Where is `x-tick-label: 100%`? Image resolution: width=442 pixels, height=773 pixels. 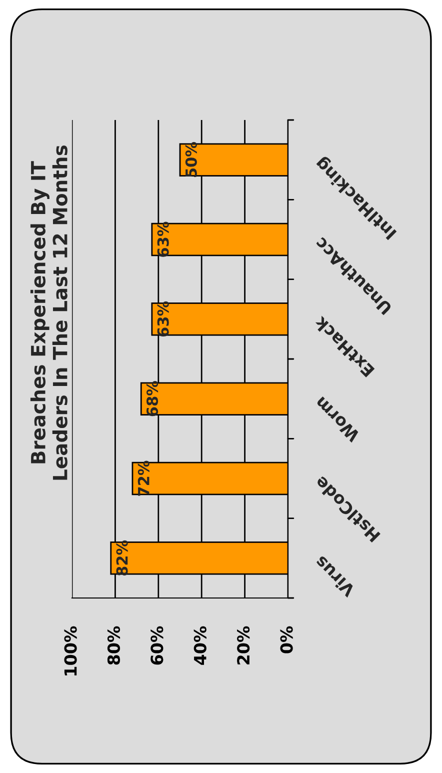
x-tick-label: 100% is located at coordinates (70, 651).